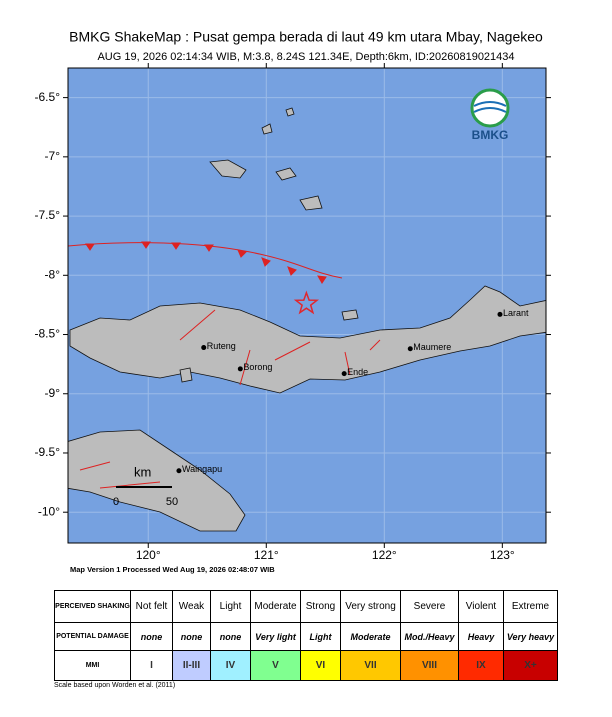 This screenshot has width=612, height=717. I want to click on legend-mmi: VI, so click(320, 665).